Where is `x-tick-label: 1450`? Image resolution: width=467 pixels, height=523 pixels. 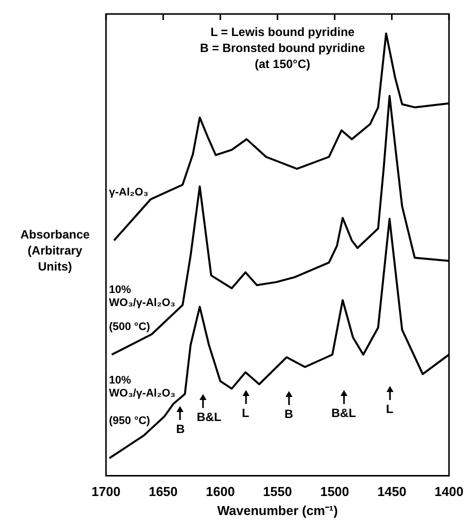
x-tick-label: 1450 is located at coordinates (391, 492).